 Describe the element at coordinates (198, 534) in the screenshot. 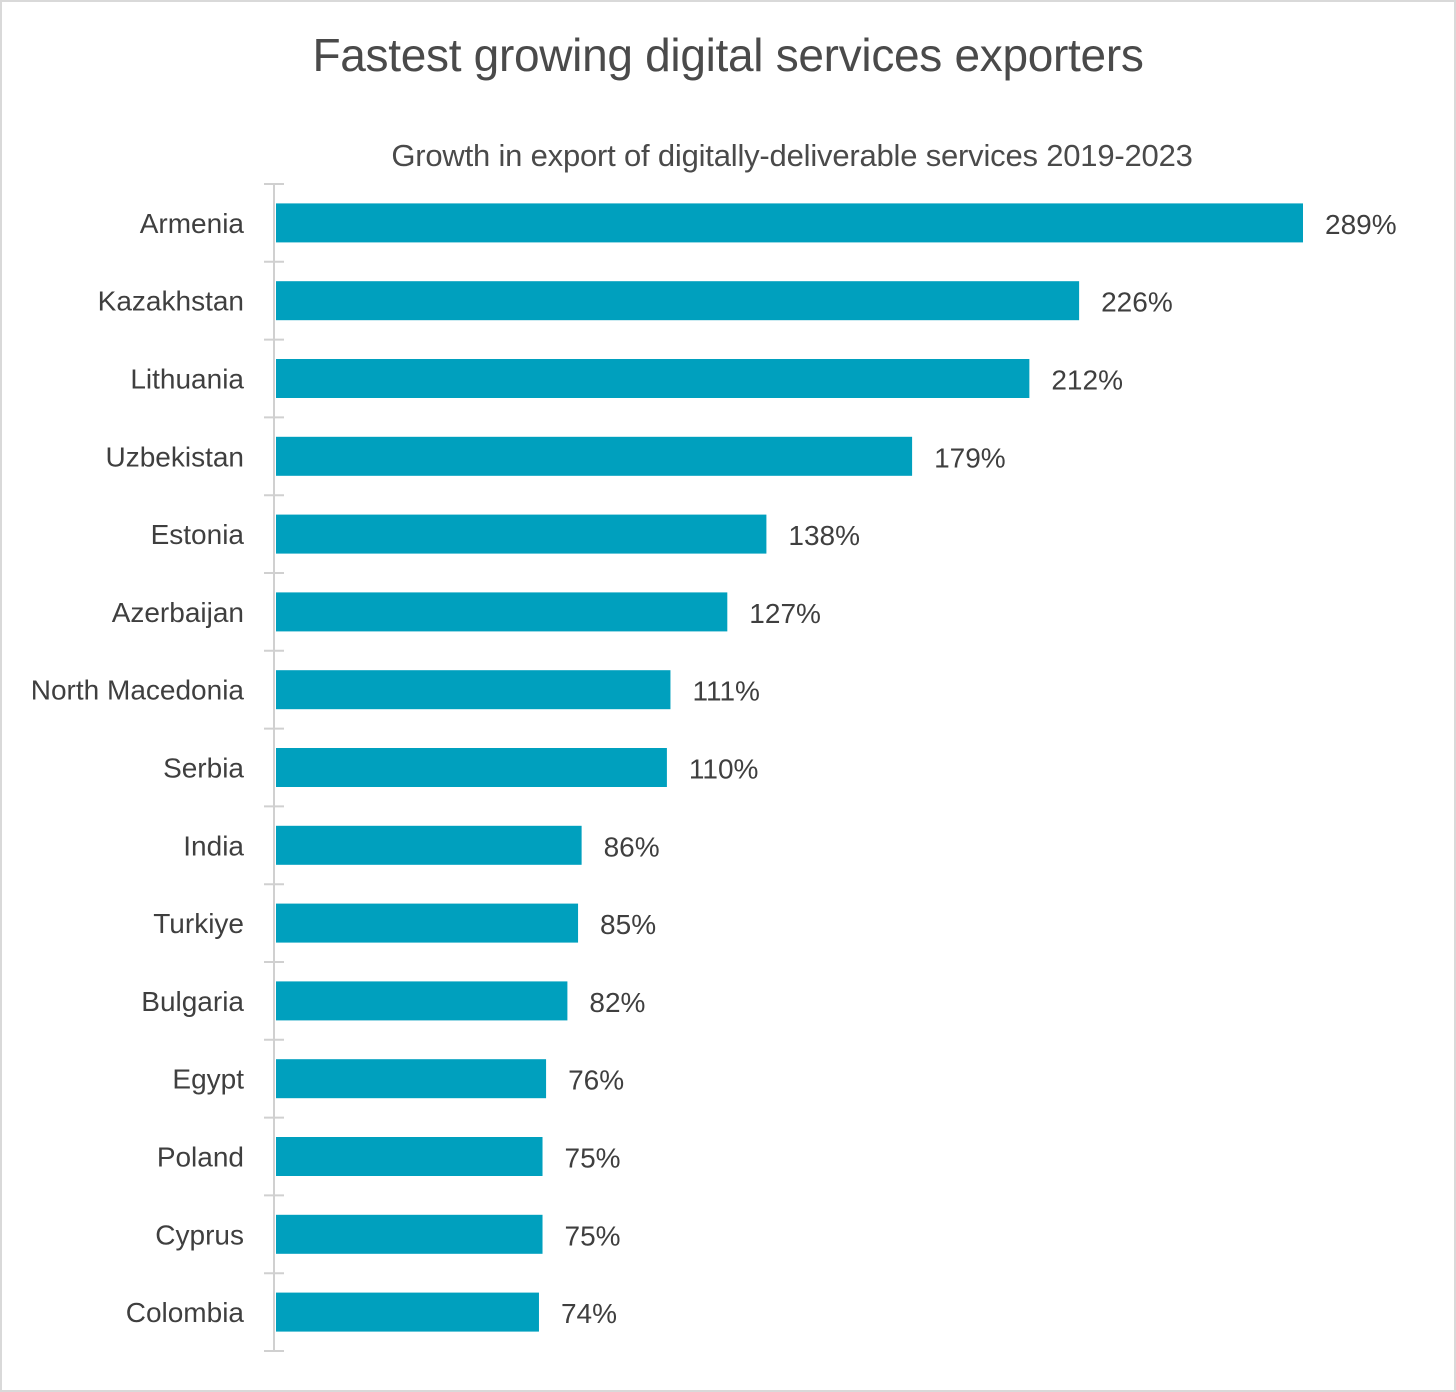

I see `category-label: Estonia` at that location.